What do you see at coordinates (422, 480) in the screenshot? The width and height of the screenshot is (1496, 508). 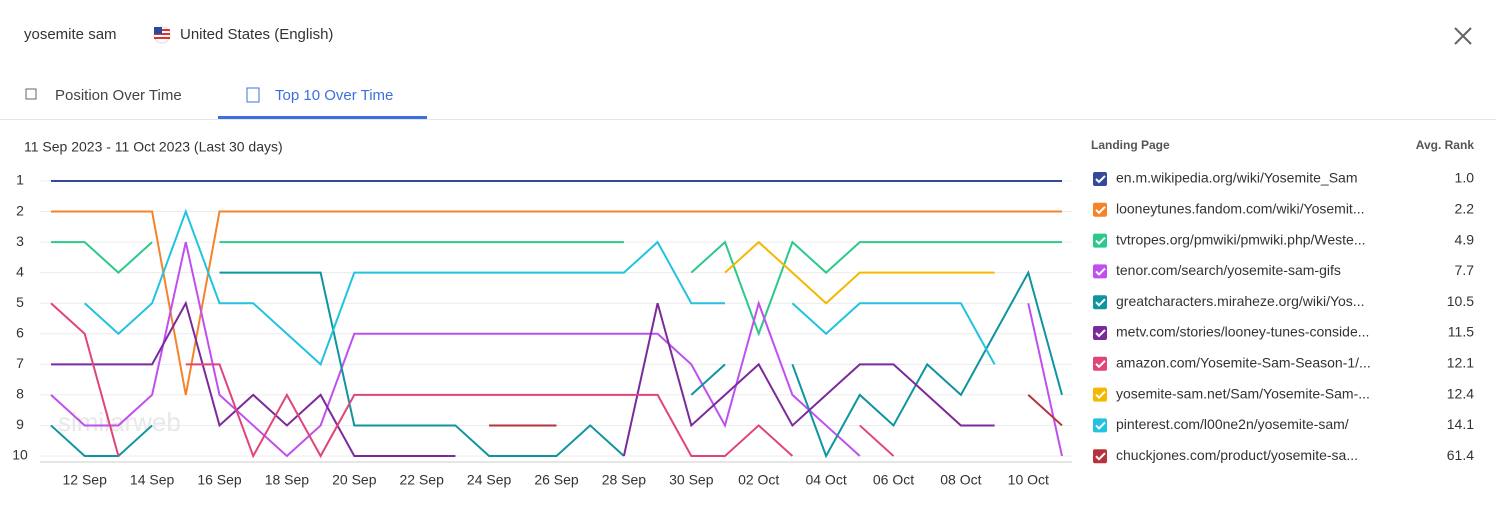 I see `x-tick-label: 22 Sep` at bounding box center [422, 480].